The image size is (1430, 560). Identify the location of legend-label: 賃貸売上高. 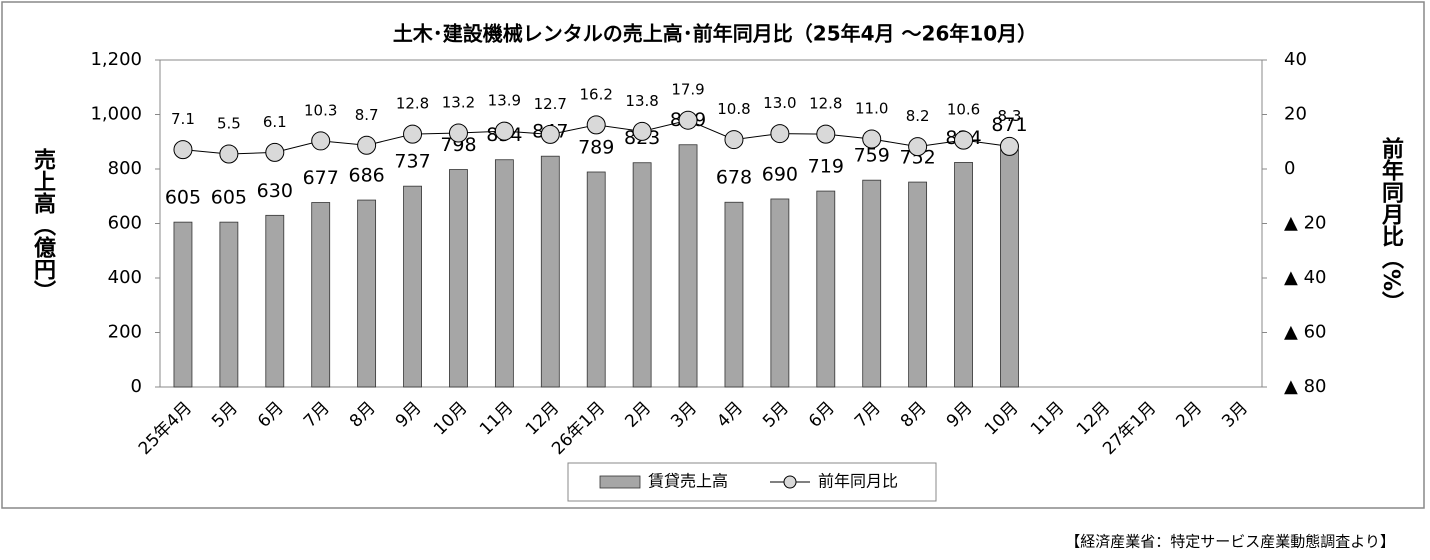
(688, 481).